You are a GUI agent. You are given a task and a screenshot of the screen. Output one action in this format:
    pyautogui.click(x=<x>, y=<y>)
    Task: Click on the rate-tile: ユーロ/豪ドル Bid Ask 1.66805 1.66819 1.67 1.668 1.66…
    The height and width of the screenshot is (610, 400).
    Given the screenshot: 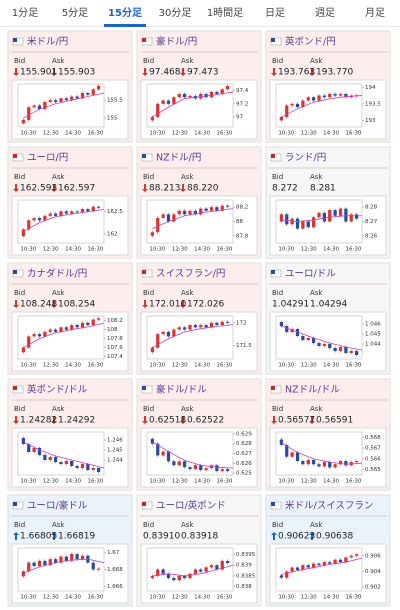 What is the action you would take?
    pyautogui.click(x=70, y=550)
    